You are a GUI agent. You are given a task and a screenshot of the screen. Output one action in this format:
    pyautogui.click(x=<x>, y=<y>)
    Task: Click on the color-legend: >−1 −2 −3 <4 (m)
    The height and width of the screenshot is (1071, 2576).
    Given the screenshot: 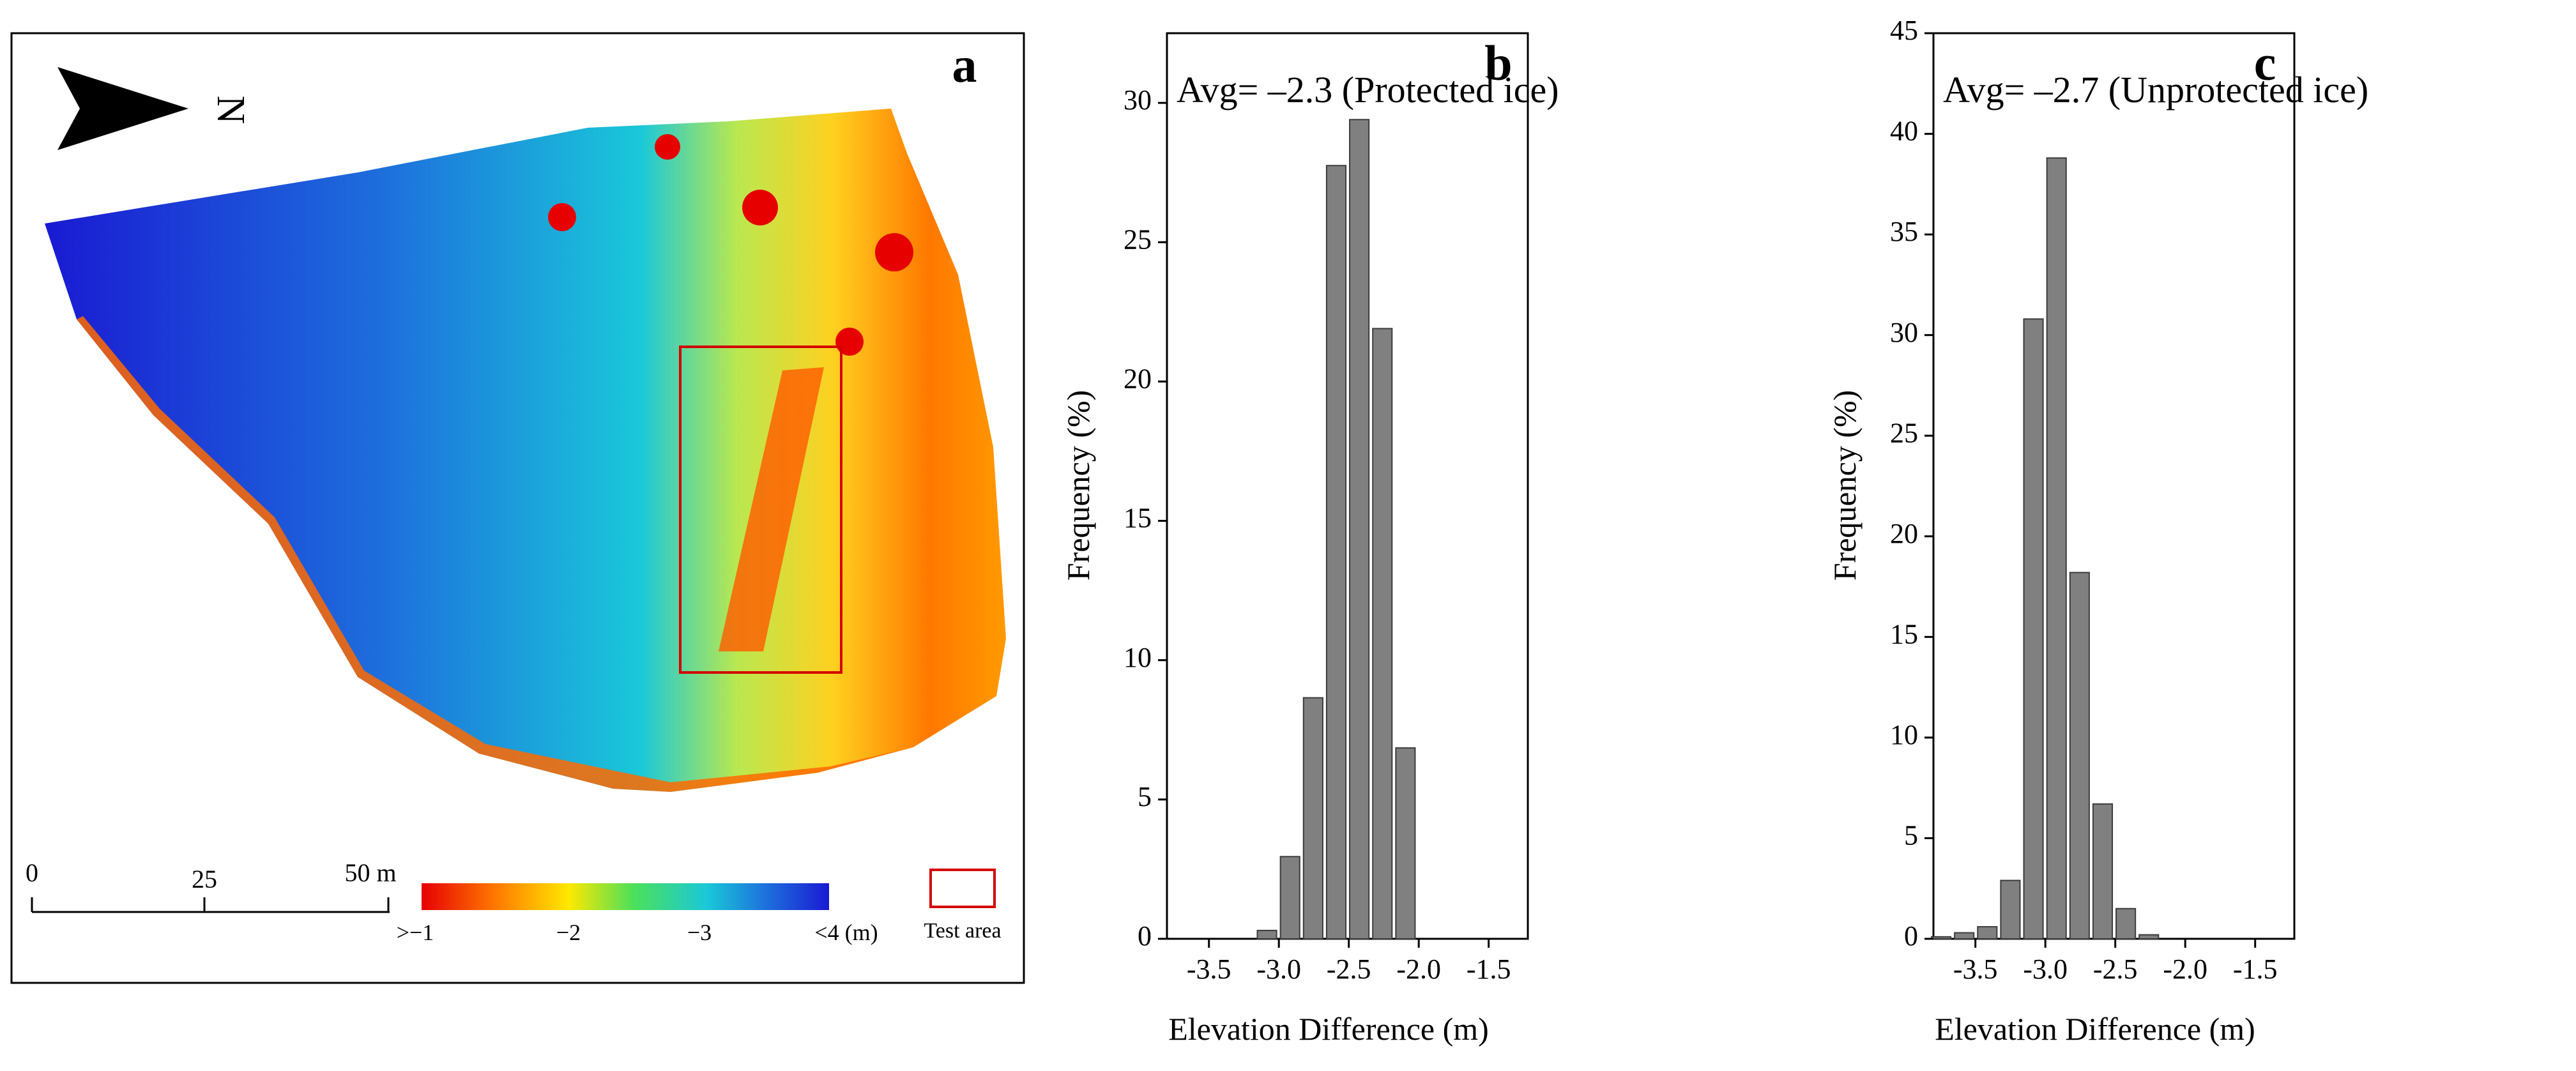 What is the action you would take?
    pyautogui.click(x=637, y=914)
    